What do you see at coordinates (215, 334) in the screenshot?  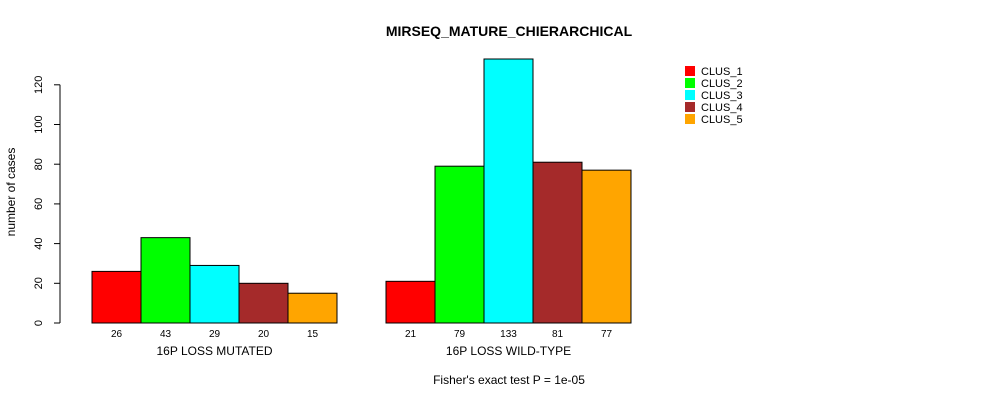 I see `bar-value-label: 29` at bounding box center [215, 334].